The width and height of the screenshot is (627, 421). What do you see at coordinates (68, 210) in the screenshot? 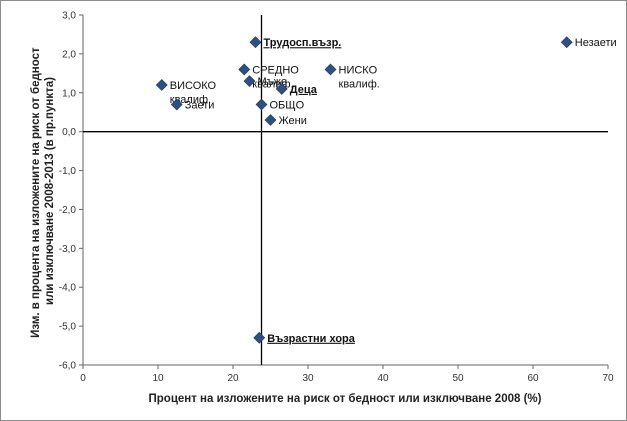
I see `y-tick-label: -2,0` at bounding box center [68, 210].